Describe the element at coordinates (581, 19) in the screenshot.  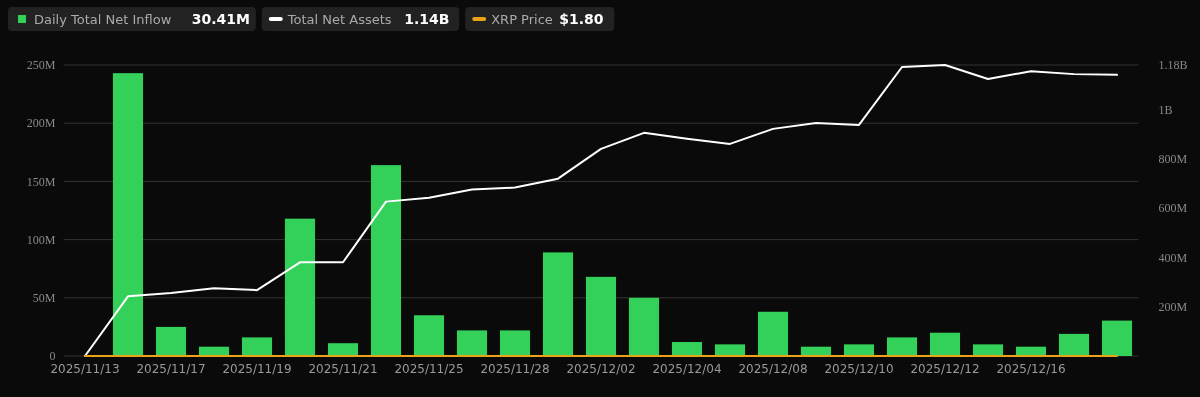
I see `text: $1.80` at that location.